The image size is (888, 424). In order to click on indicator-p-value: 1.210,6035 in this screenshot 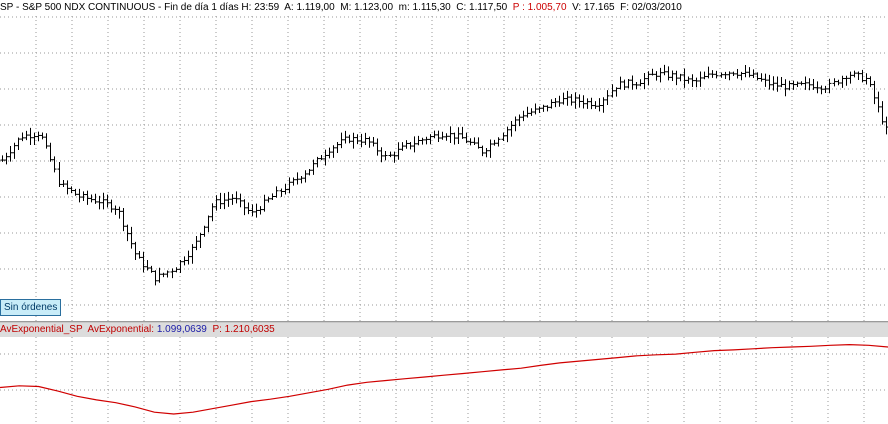, I will do `click(249, 329)`.